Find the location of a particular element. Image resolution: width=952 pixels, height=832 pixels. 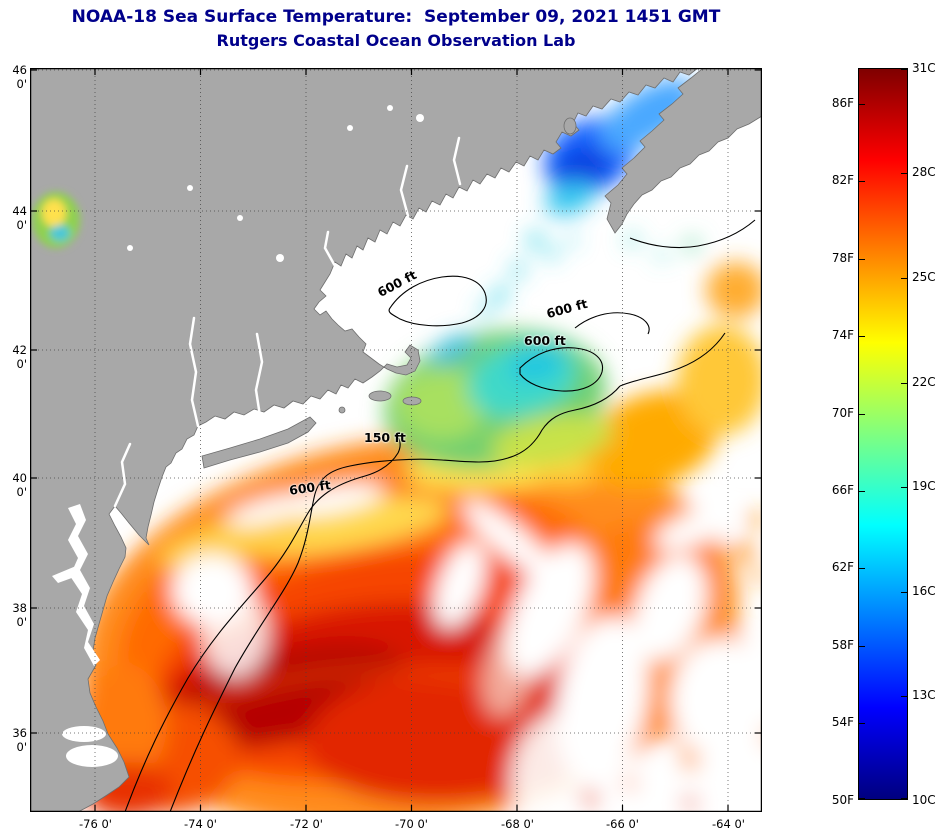

colorbar-label-62f: 62F is located at coordinates (842, 567).